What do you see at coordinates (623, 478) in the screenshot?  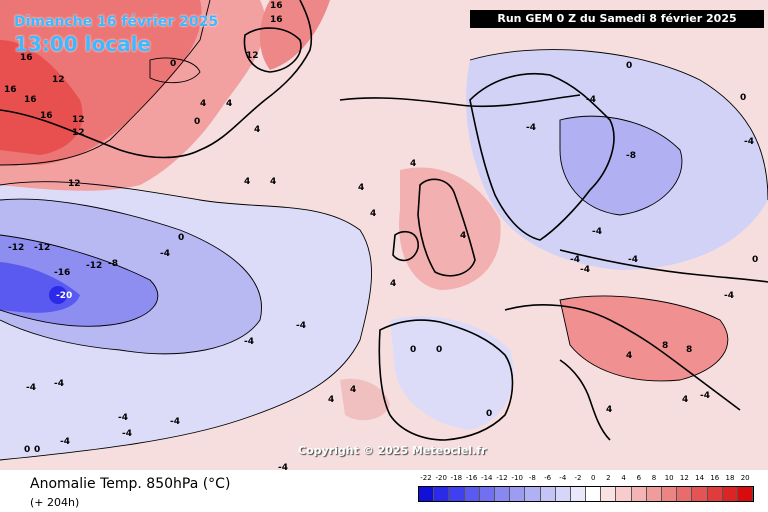 I see `legend-tick-label: 4` at bounding box center [623, 478].